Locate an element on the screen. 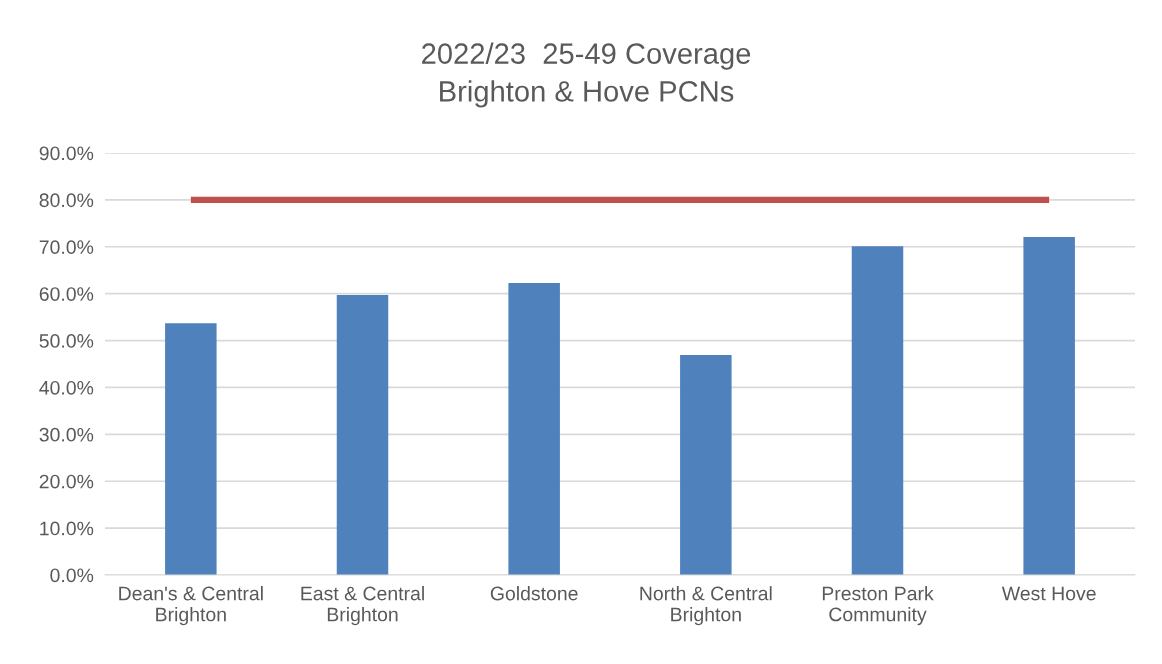 The image size is (1162, 664). y-tick-label: 0.0% is located at coordinates (72, 575).